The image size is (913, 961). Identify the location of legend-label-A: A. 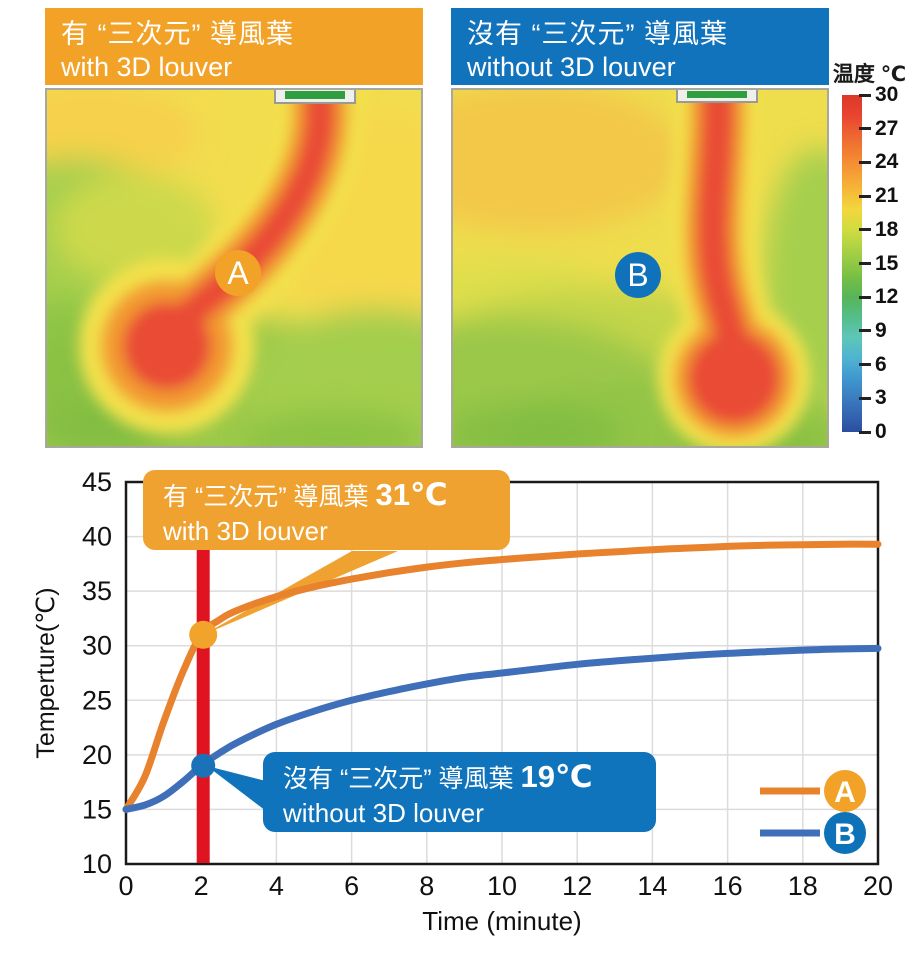
(845, 792).